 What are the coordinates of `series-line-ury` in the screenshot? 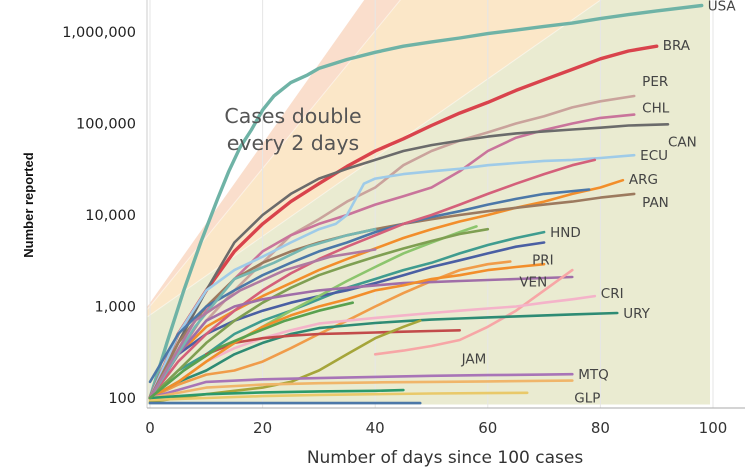 It's located at (383, 355).